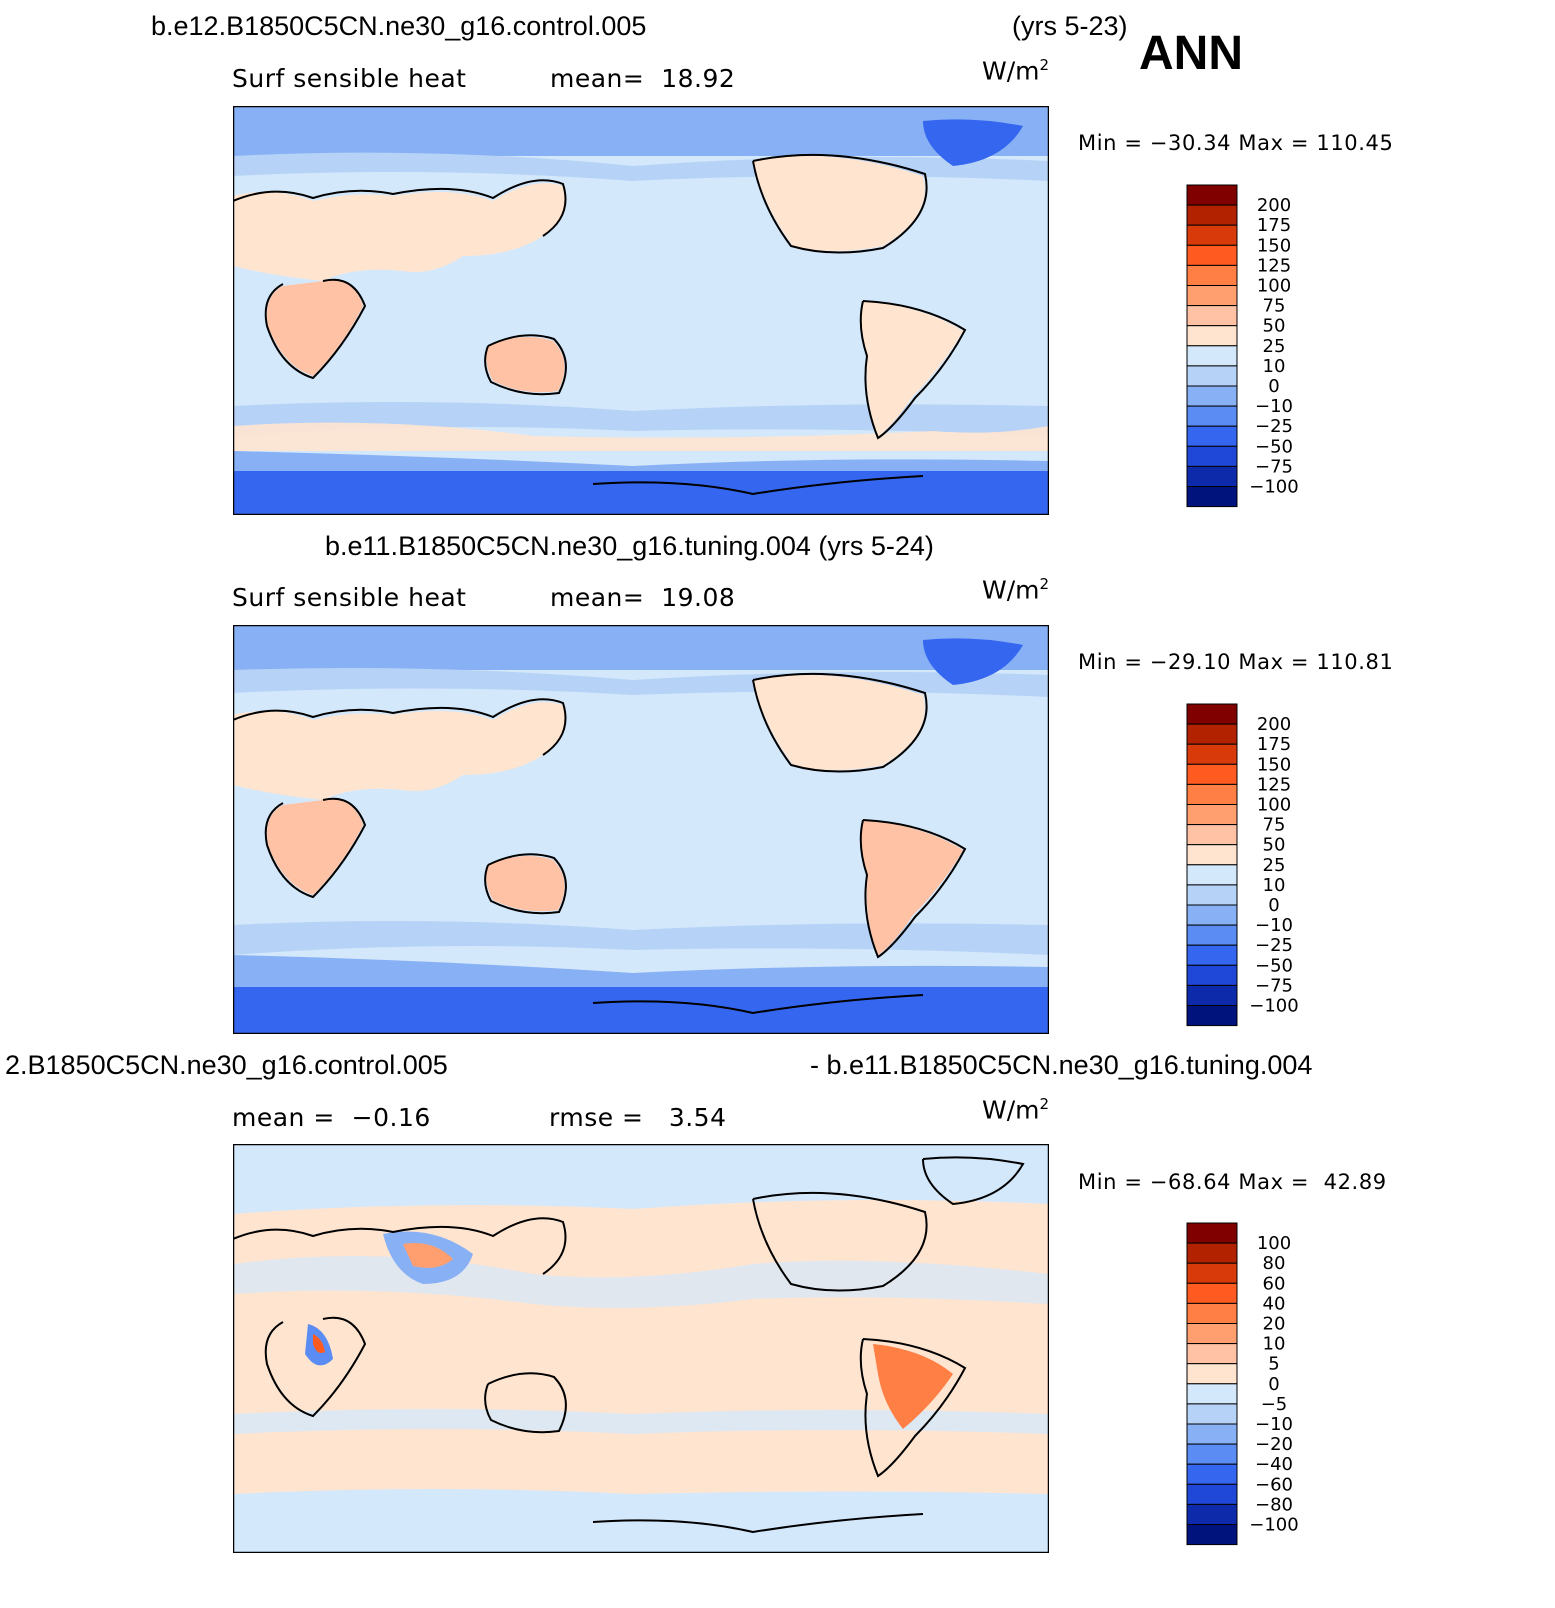 This screenshot has height=1608, width=1555. Describe the element at coordinates (1232, 1182) in the screenshot. I see `panel3-minmax: Min = −68.64 Max = 42.89` at that location.